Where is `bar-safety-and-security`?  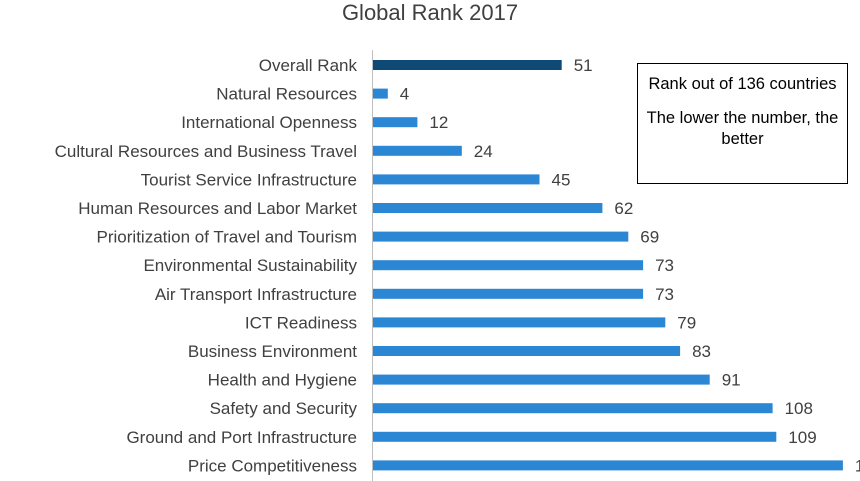 bar-safety-and-security is located at coordinates (573, 408).